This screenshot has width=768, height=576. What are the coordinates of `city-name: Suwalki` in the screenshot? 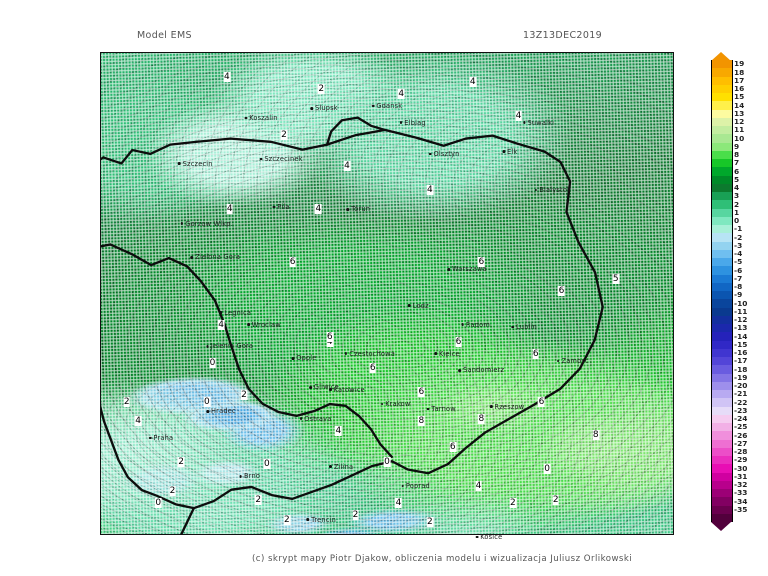 It's located at (541, 122).